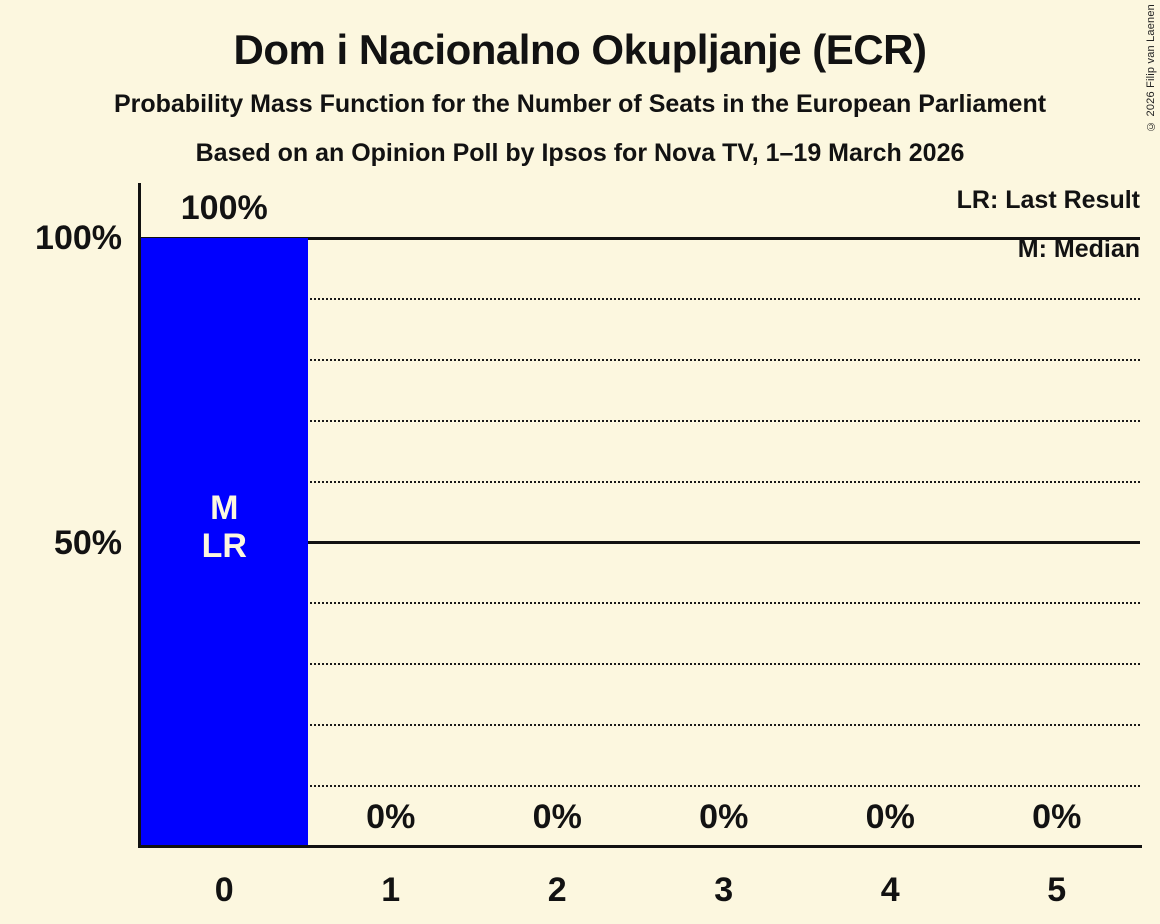  Describe the element at coordinates (580, 49) in the screenshot. I see `chart-title: Dom i Nacionalno Okupljanje (ECR)` at that location.